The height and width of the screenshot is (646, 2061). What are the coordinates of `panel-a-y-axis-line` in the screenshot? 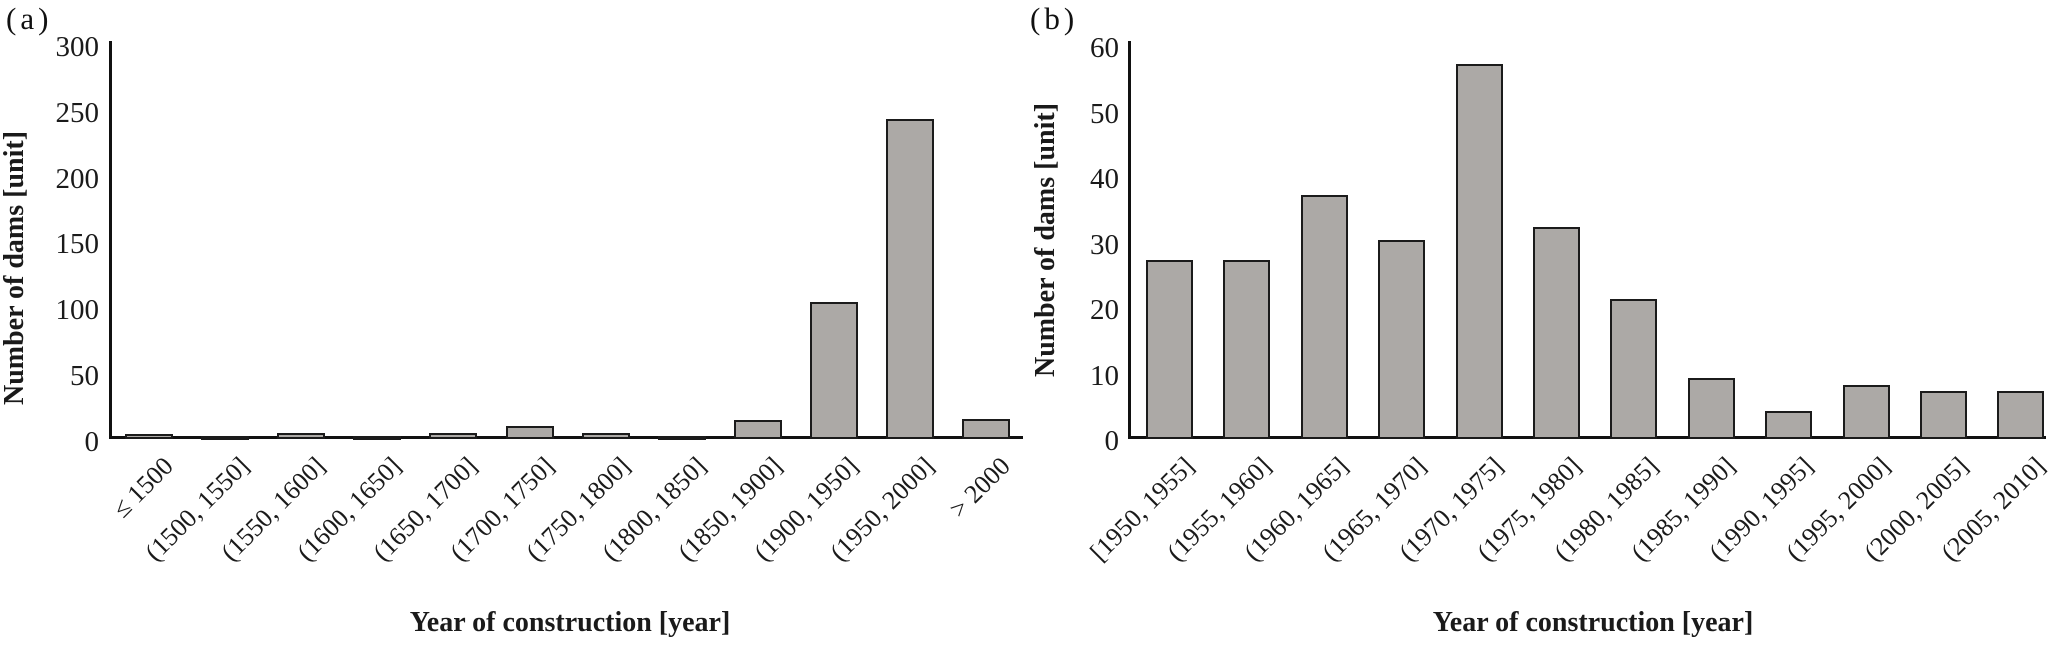 It's located at (110, 240).